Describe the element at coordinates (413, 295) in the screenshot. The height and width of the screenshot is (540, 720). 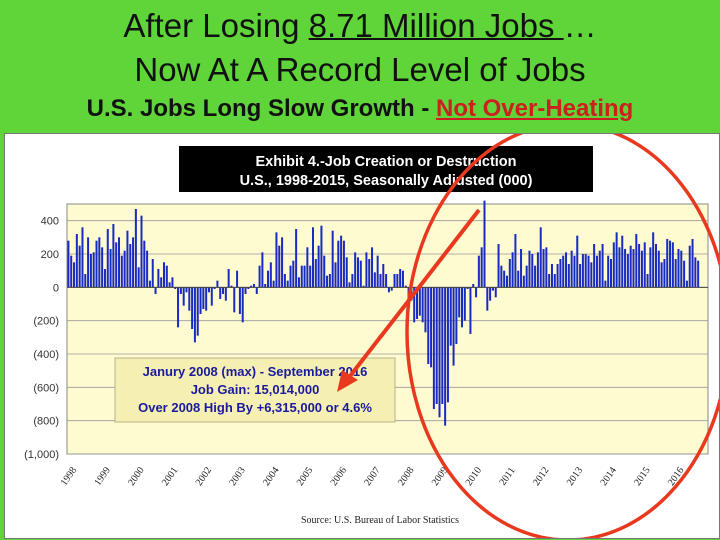
I see `arrow-shaft` at that location.